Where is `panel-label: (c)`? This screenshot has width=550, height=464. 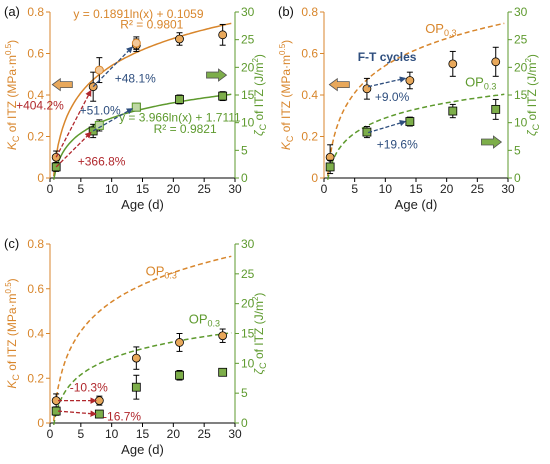 panel-label: (c) is located at coordinates (11, 243).